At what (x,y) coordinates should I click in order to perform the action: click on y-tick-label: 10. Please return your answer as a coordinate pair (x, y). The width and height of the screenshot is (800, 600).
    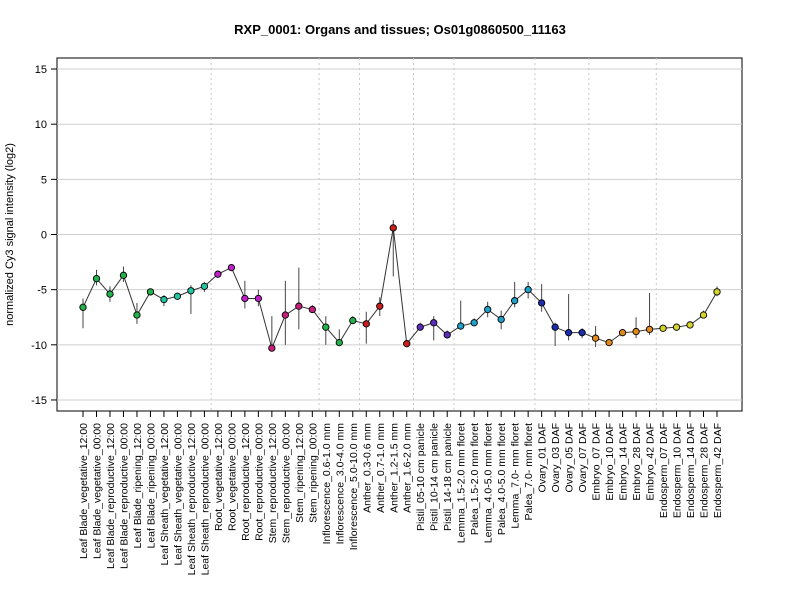
    Looking at the image, I should click on (41, 125).